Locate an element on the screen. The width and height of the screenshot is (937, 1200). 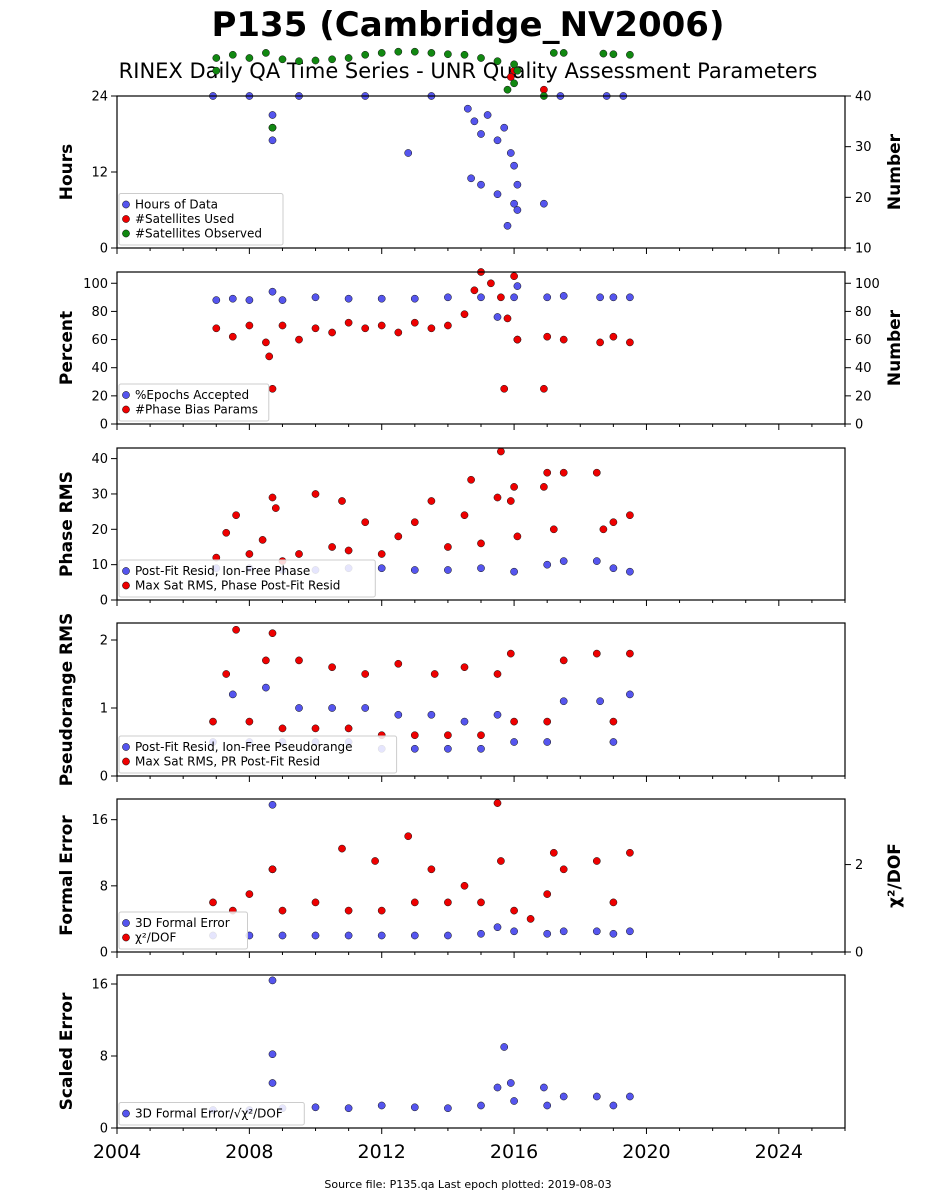
legend-entry: #Phase Bias Params is located at coordinates (196, 410).